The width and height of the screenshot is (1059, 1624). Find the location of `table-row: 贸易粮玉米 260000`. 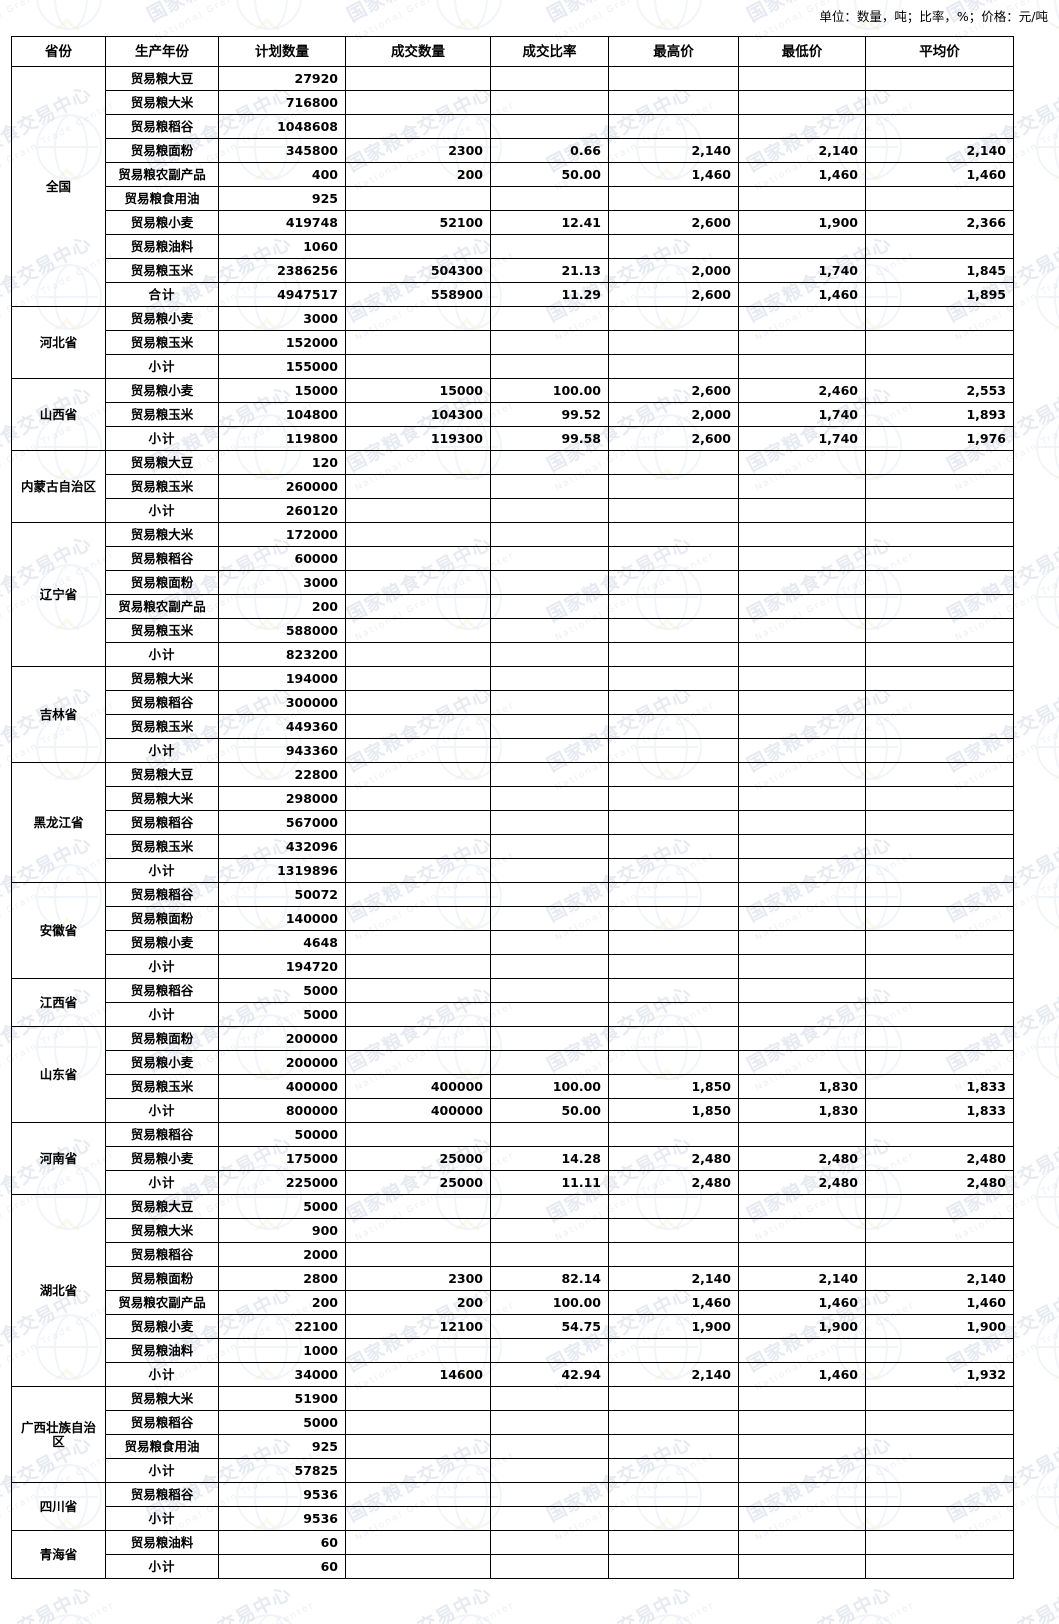

table-row: 贸易粮玉米 260000 is located at coordinates (513, 486).